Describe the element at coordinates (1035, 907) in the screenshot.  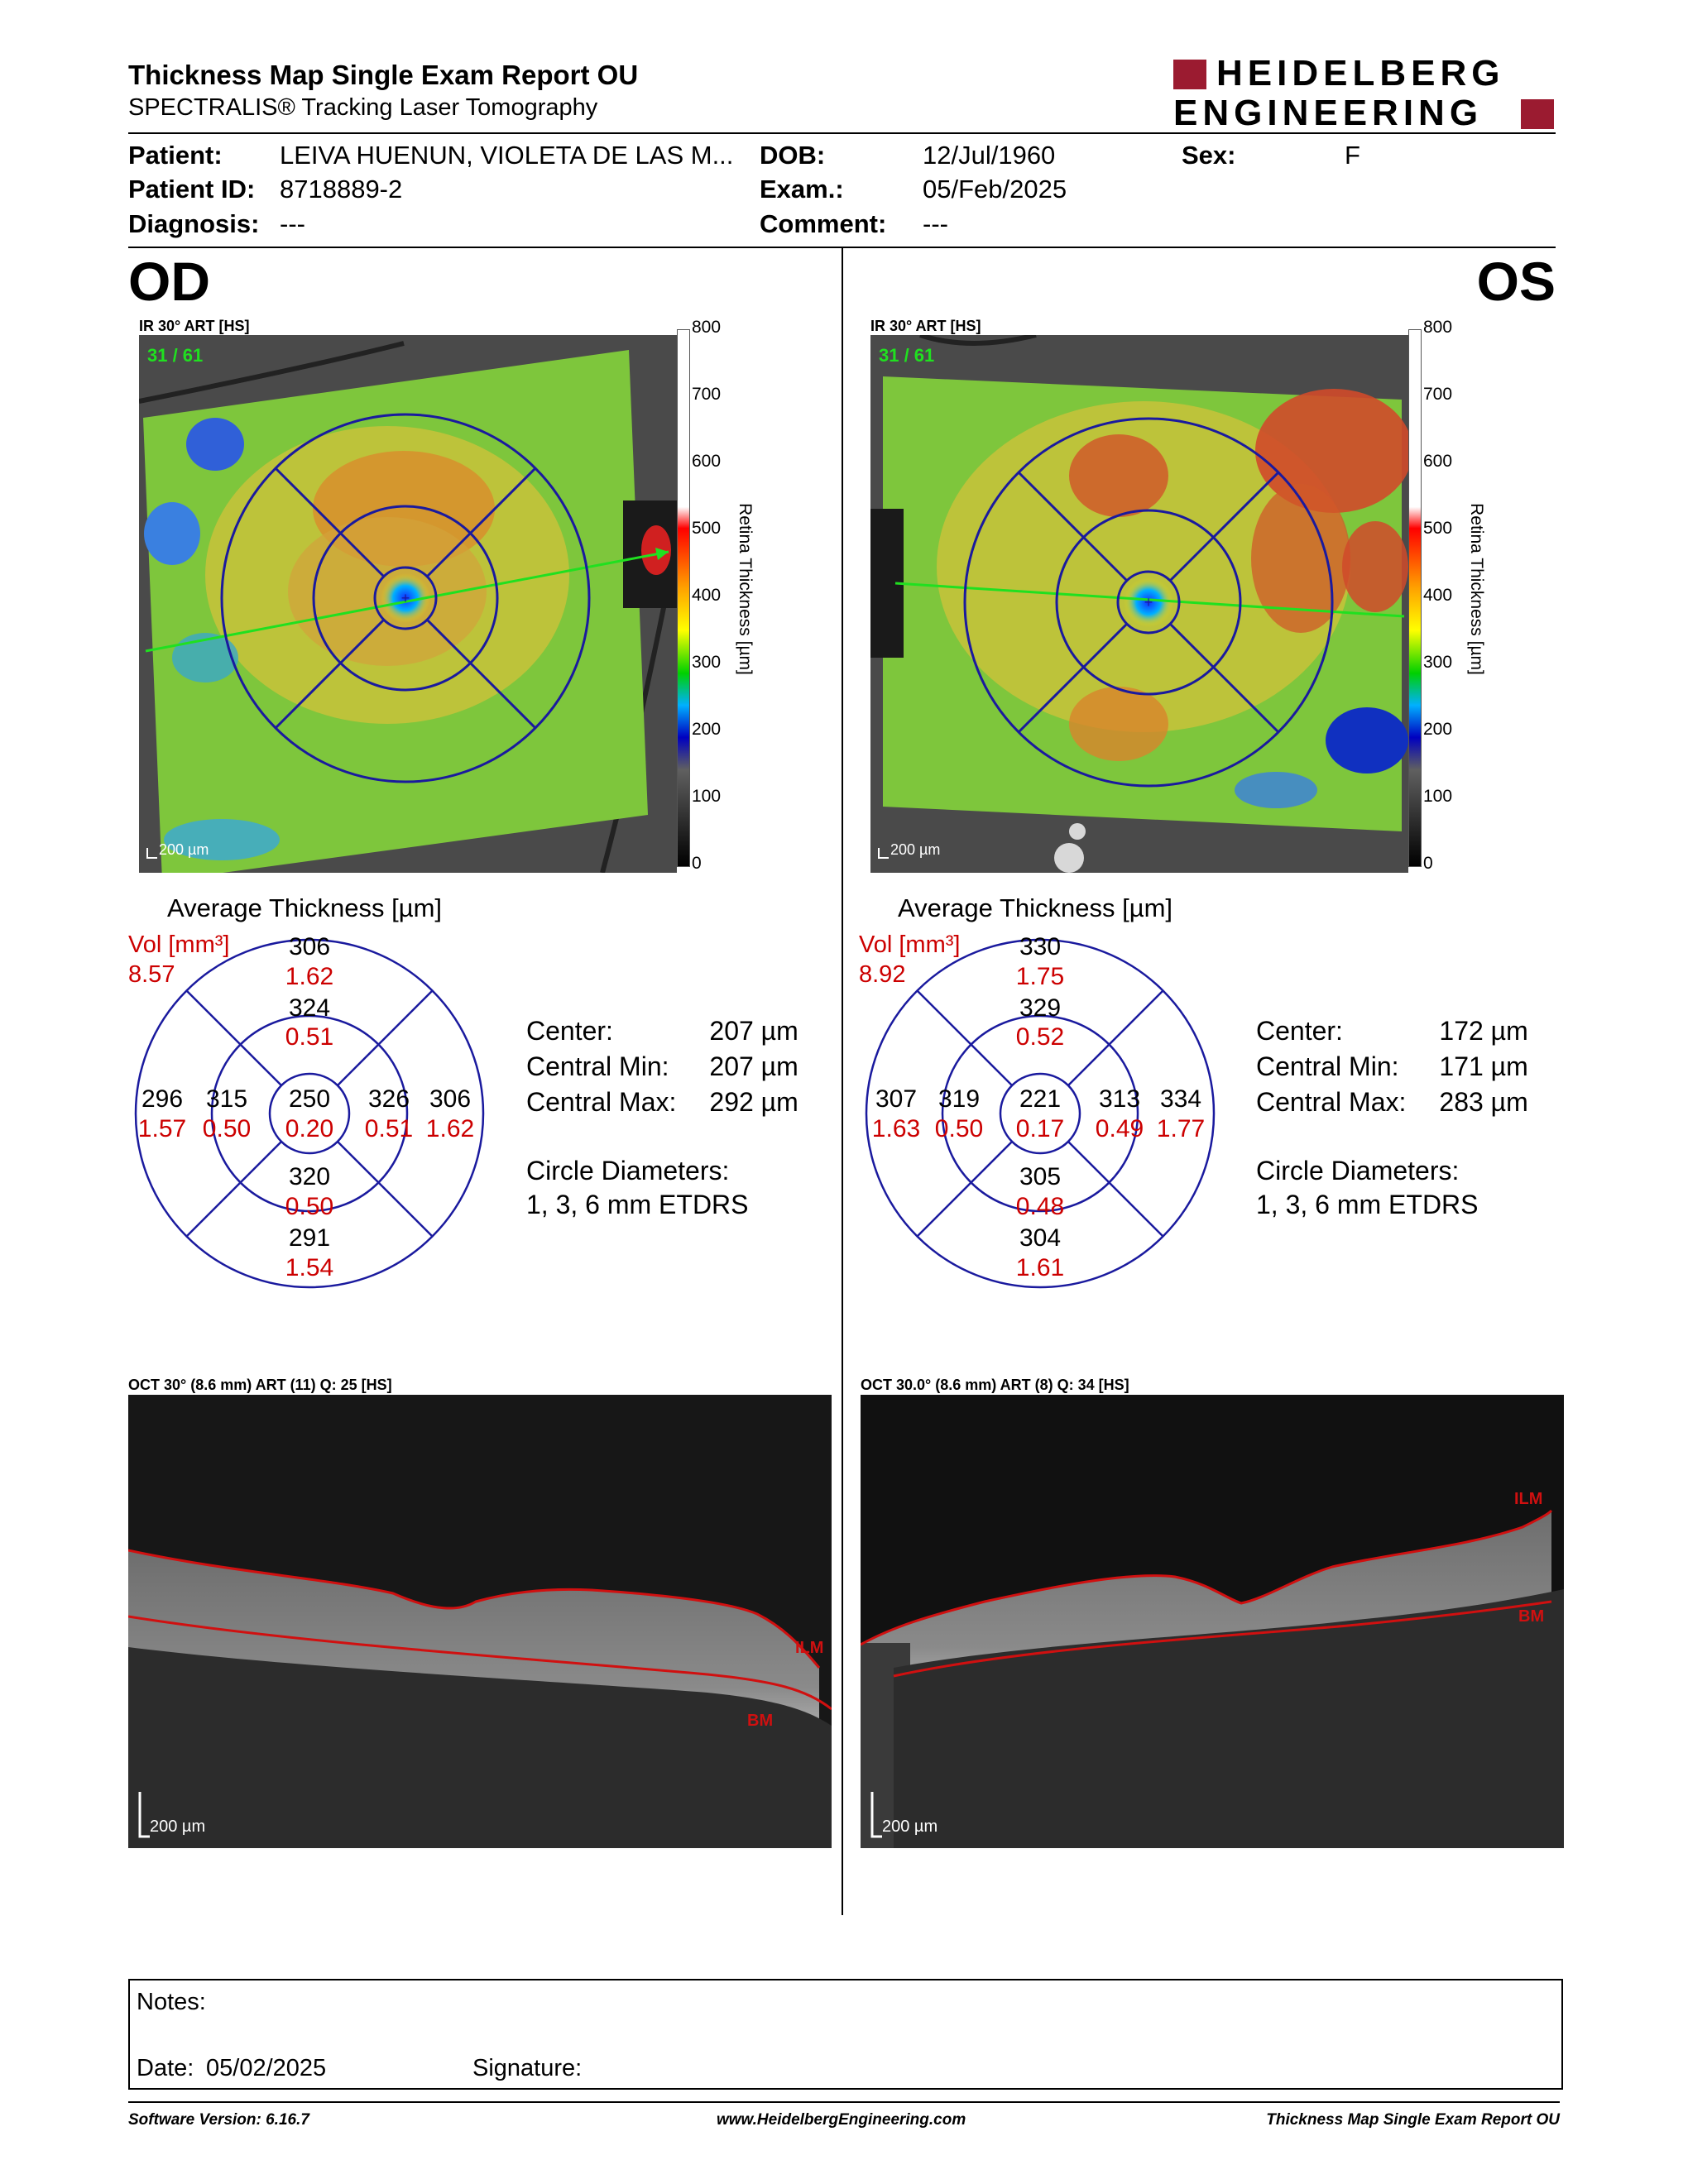
I see `os-avg-title: Average Thickness [µm]` at that location.